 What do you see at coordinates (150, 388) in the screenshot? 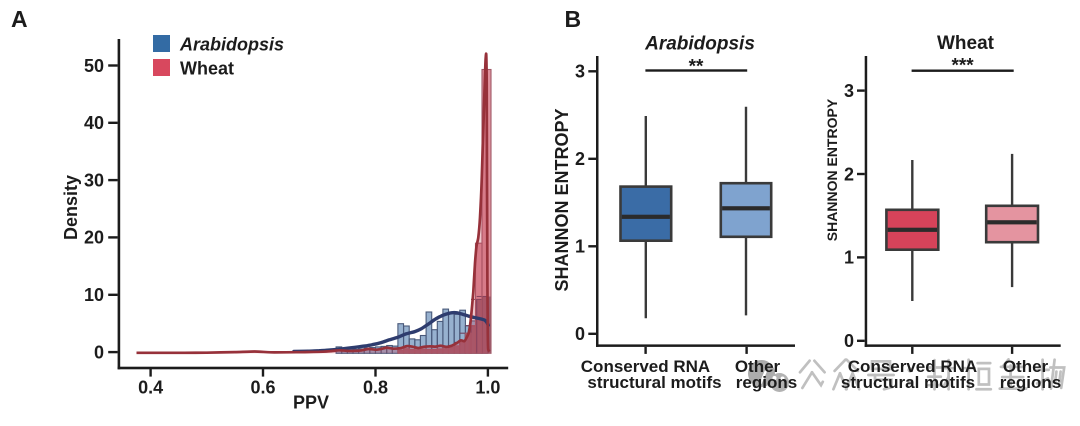
I see `svg-text: 0.4` at bounding box center [150, 388].